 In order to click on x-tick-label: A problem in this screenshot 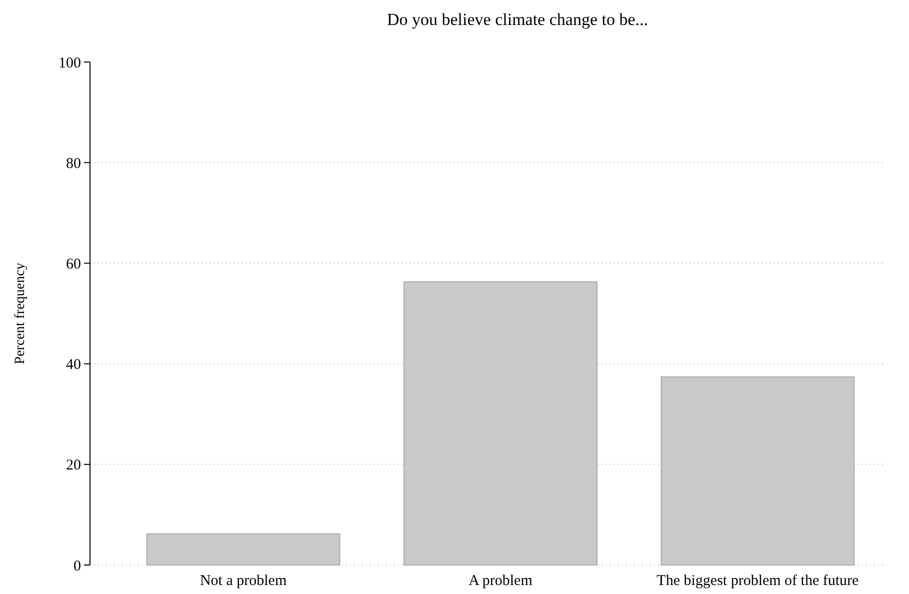, I will do `click(500, 581)`.